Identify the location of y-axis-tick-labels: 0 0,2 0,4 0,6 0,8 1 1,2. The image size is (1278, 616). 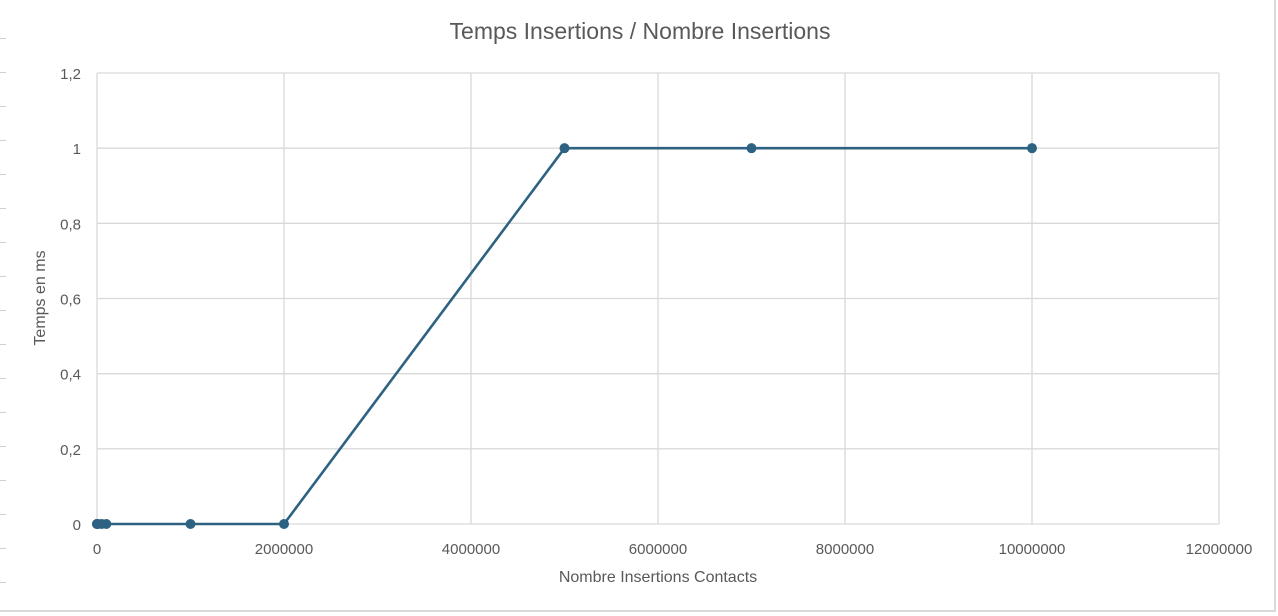
(70, 300).